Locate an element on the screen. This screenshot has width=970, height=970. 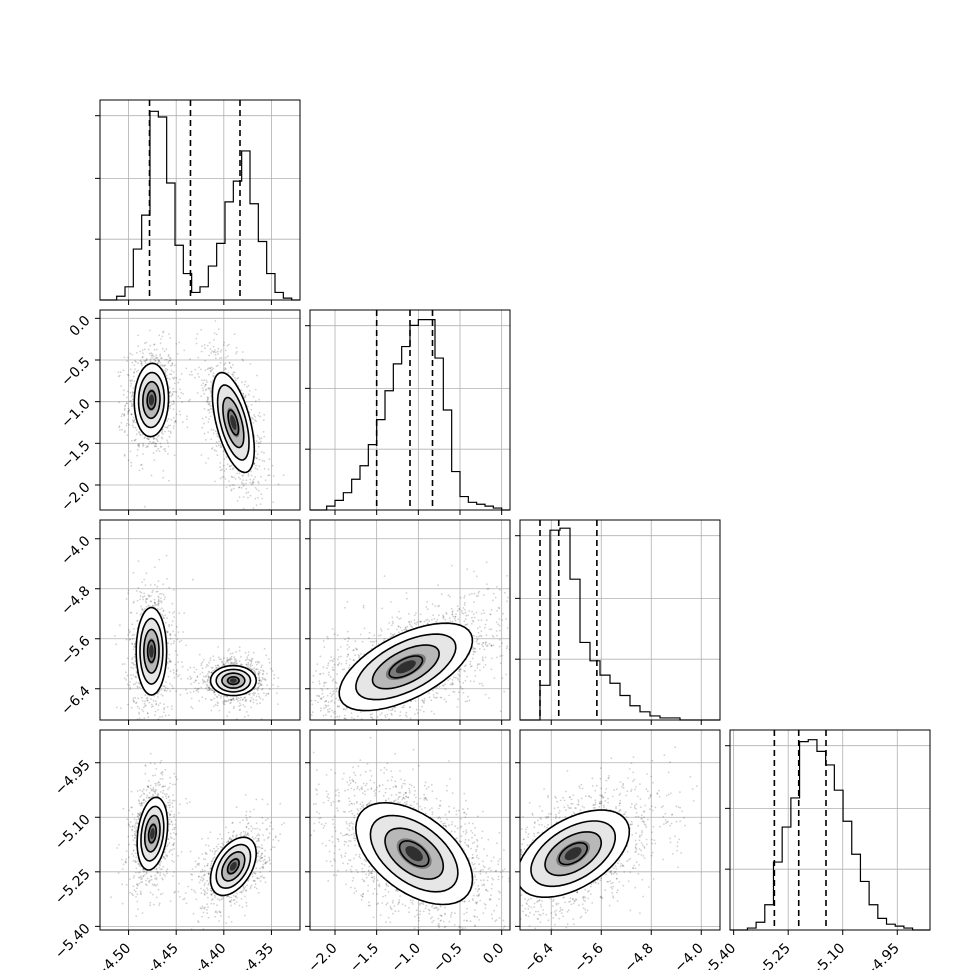
ytick-label: −1.0 is located at coordinates (75, 413).